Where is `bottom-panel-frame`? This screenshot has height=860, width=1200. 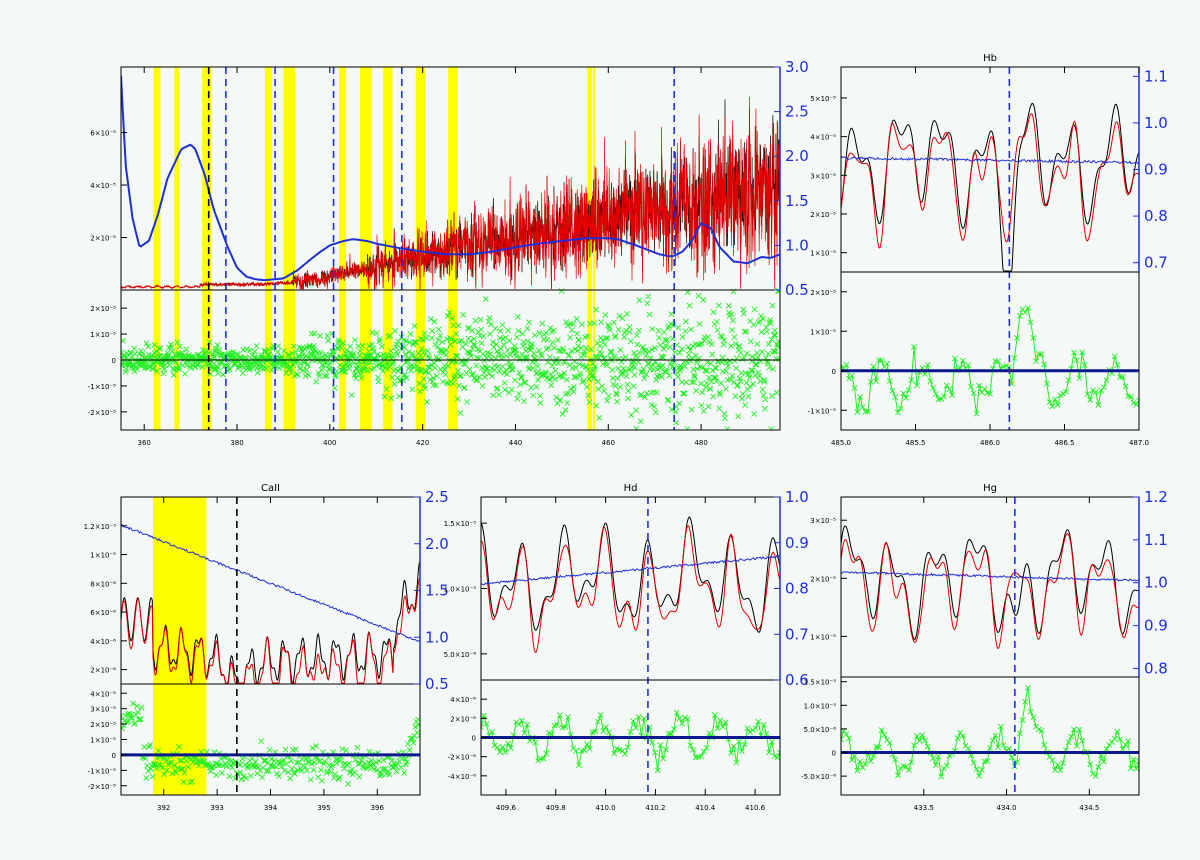
bottom-panel-frame is located at coordinates (990, 351).